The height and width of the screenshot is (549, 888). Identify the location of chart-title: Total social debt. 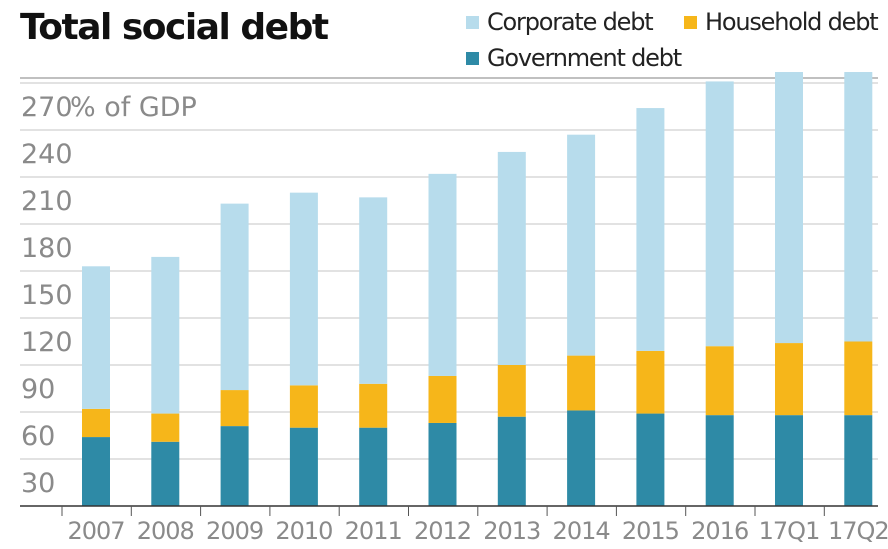
(174, 27).